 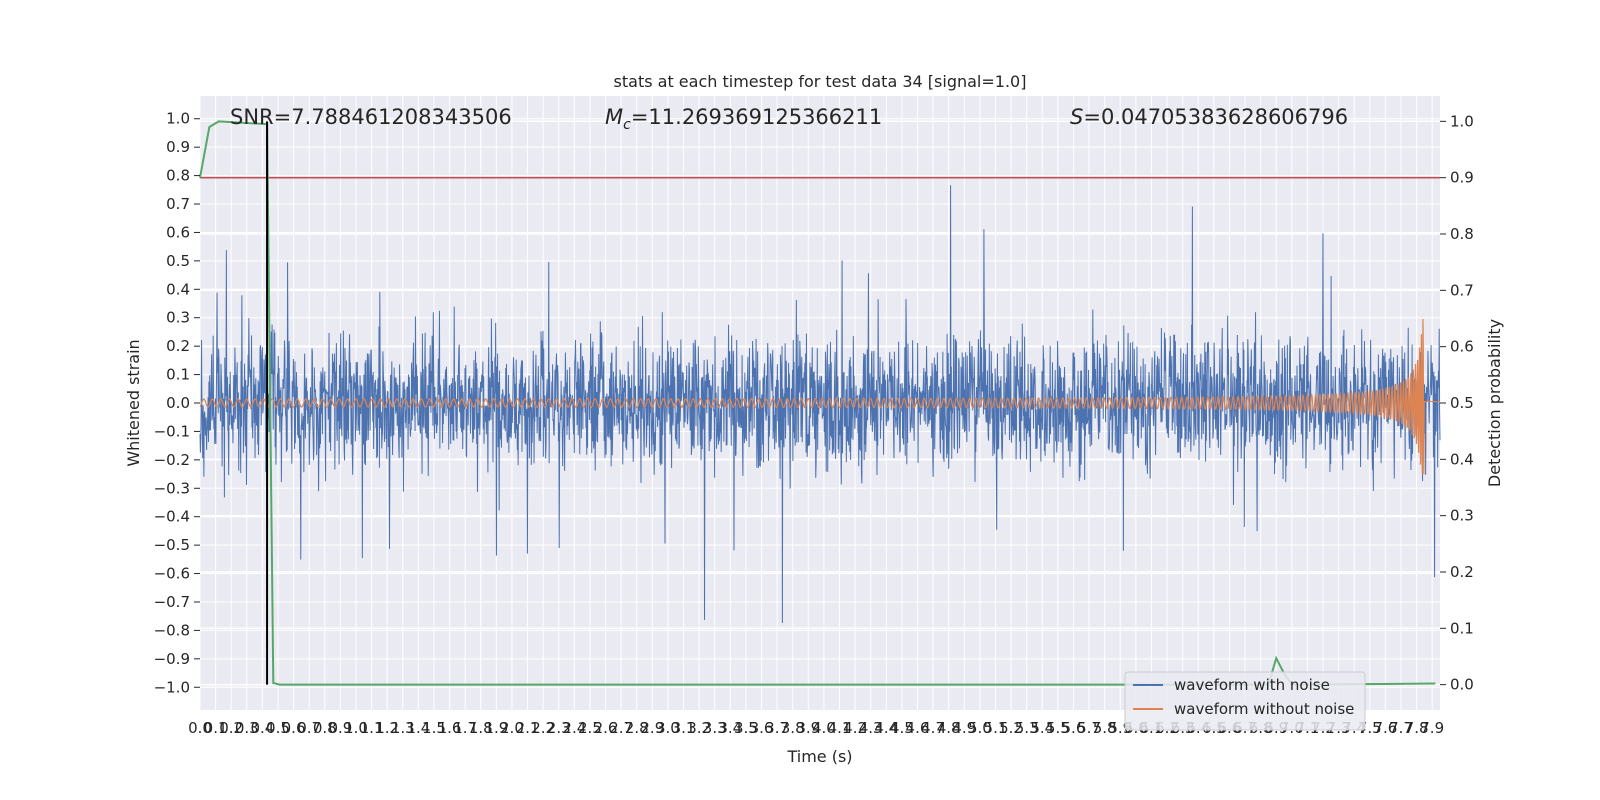 What do you see at coordinates (808, 728) in the screenshot?
I see `x-tick-label: 3.9` at bounding box center [808, 728].